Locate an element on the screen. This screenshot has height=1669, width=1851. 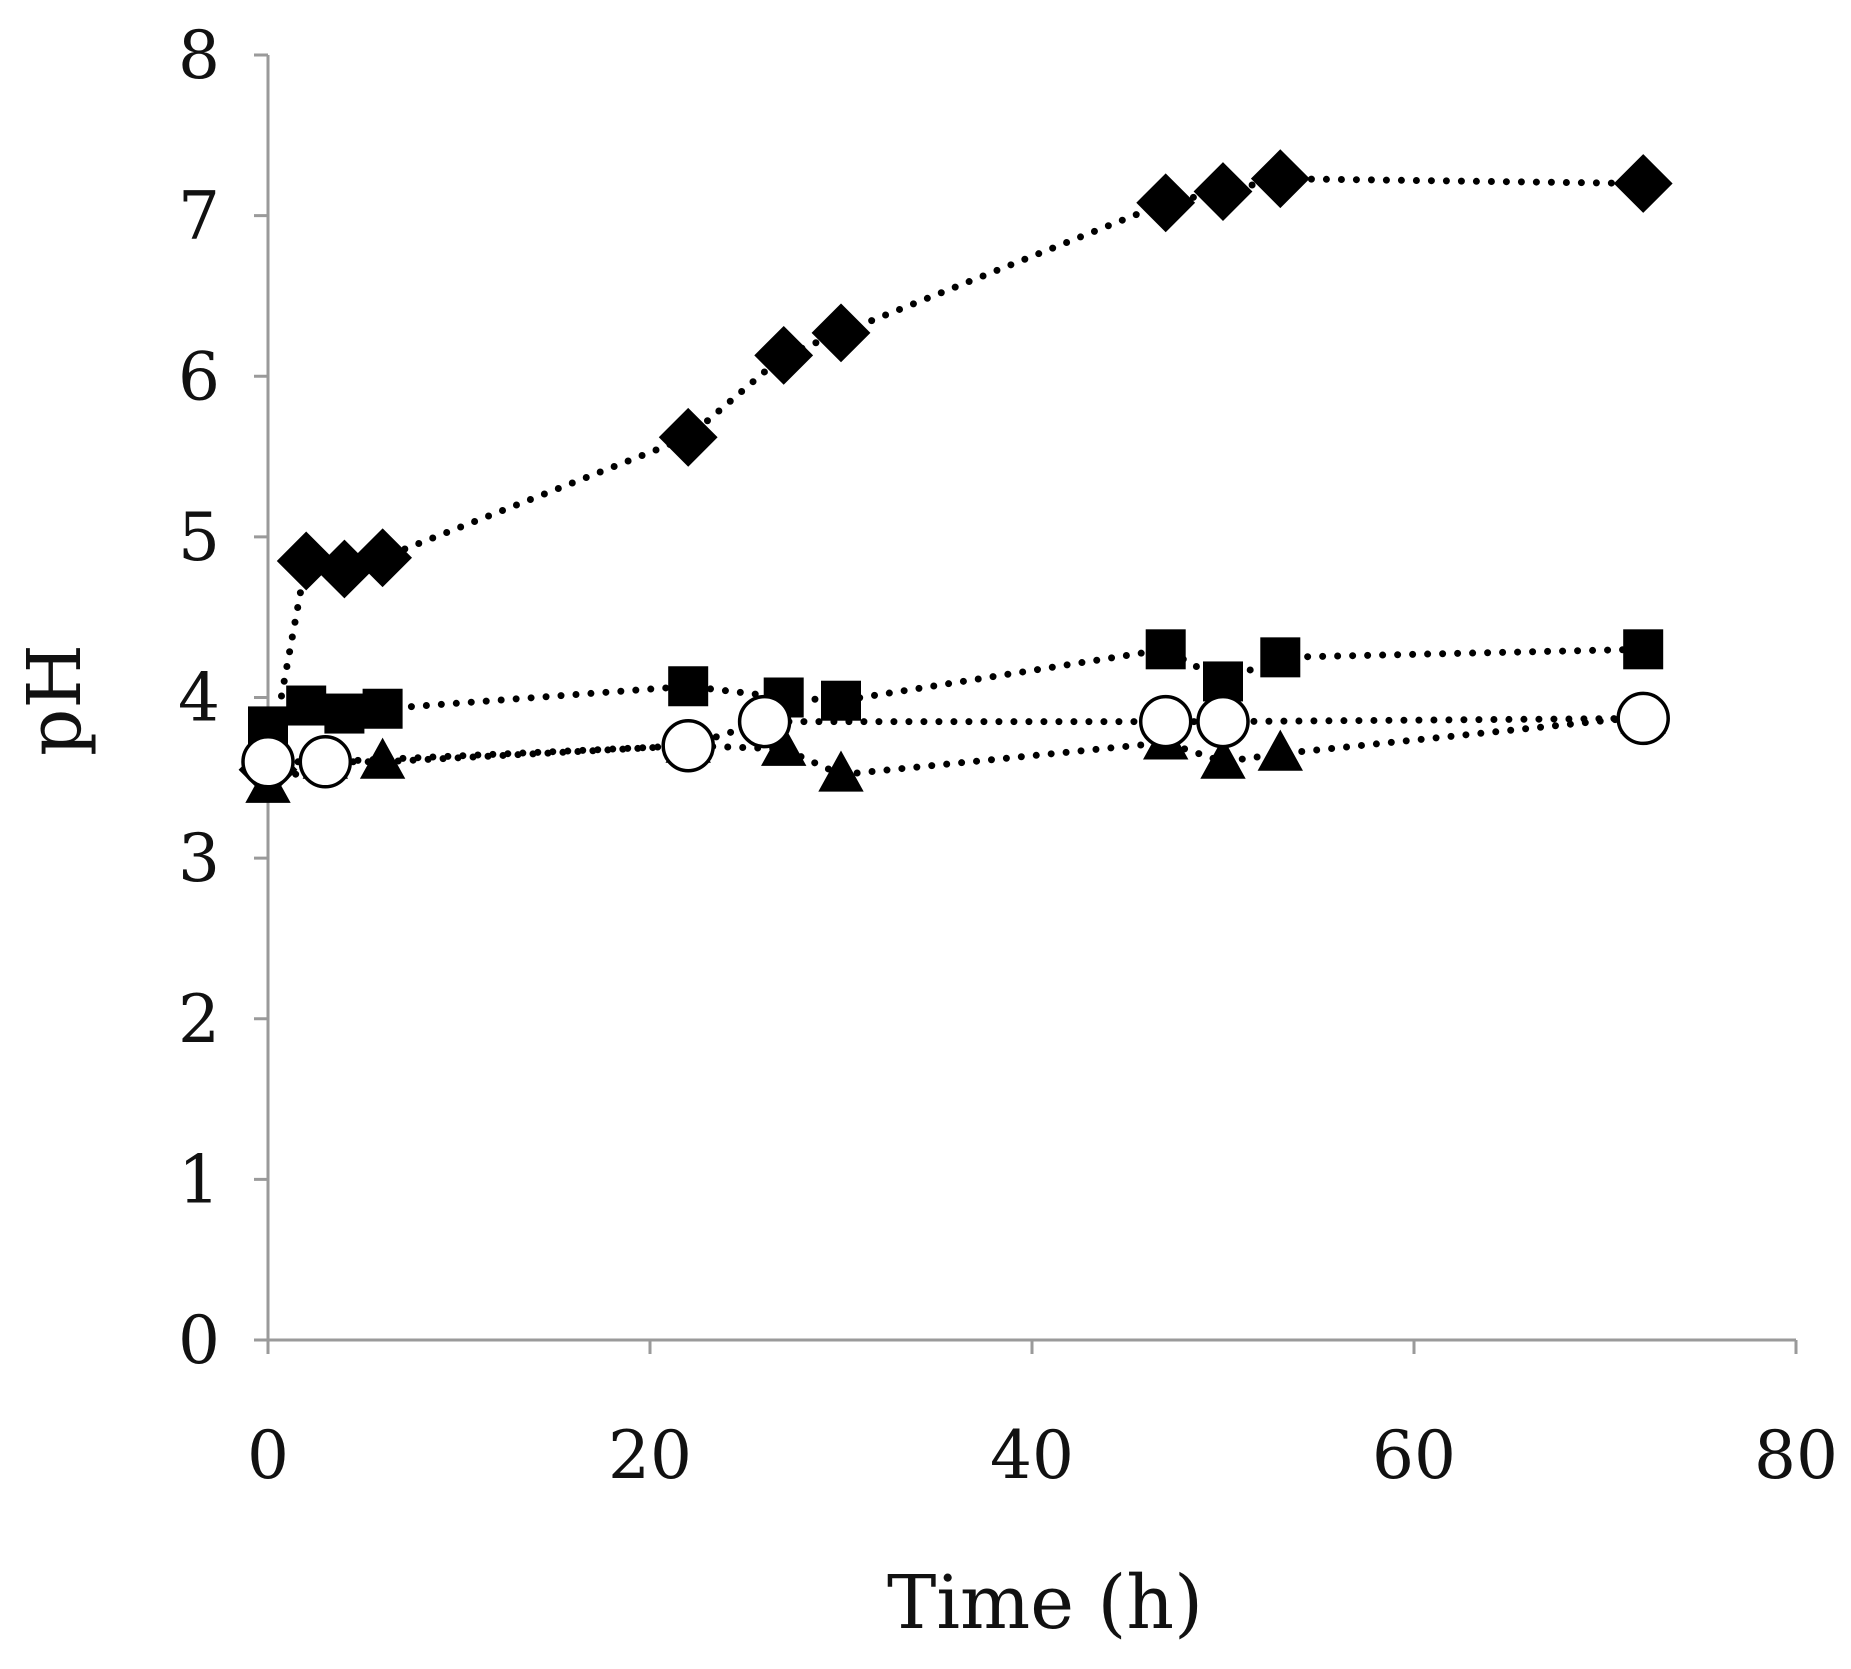
series-filled-triangle is located at coordinates (955, 747).